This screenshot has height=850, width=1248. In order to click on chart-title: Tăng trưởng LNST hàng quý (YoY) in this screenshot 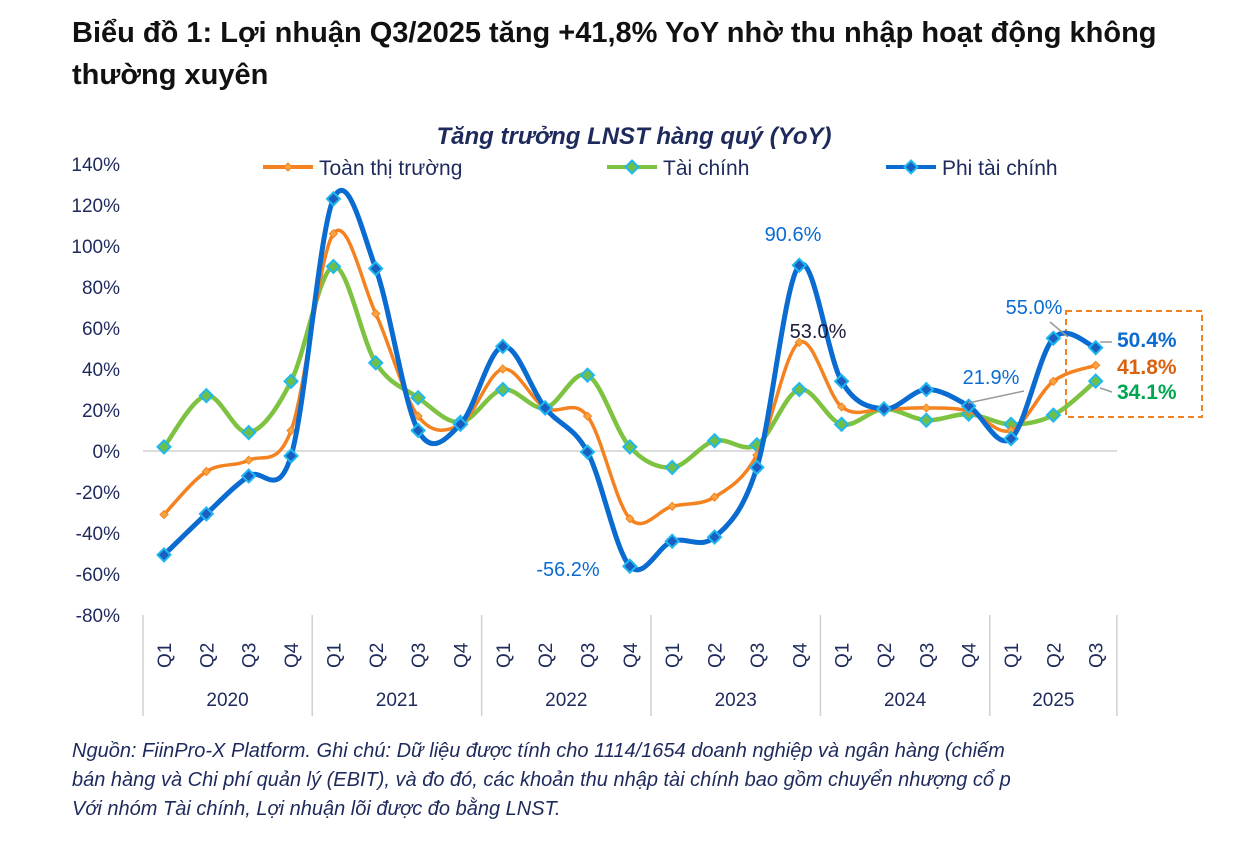, I will do `click(634, 136)`.